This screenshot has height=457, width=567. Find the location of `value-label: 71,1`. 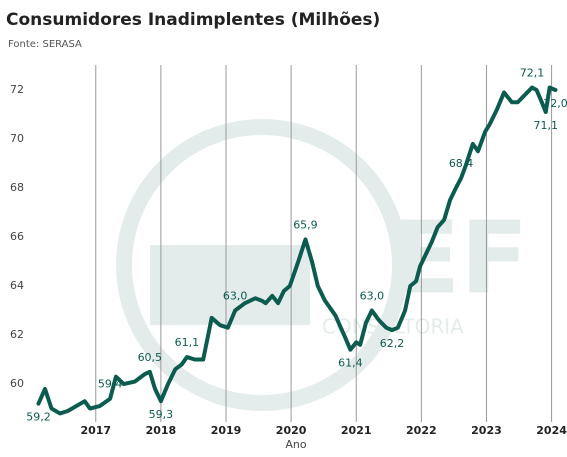

value-label: 71,1 is located at coordinates (545, 125).